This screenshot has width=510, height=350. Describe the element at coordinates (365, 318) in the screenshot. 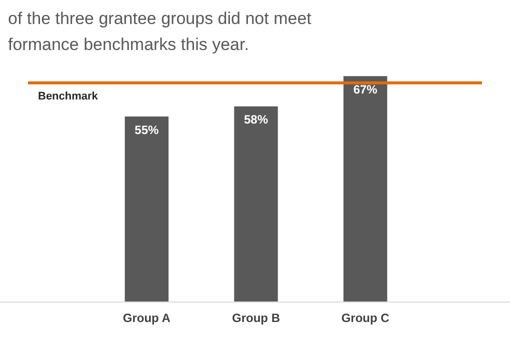

I see `x-tick-label: Group C` at that location.